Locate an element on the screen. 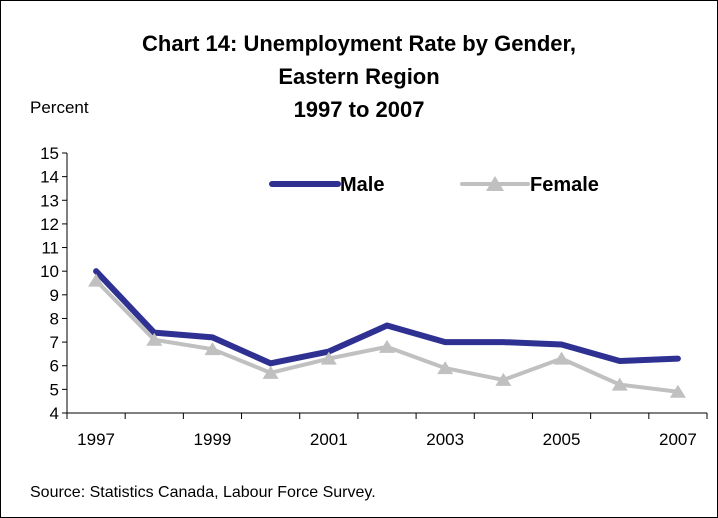 This screenshot has height=518, width=718. y-tick-label: 15 is located at coordinates (49, 153).